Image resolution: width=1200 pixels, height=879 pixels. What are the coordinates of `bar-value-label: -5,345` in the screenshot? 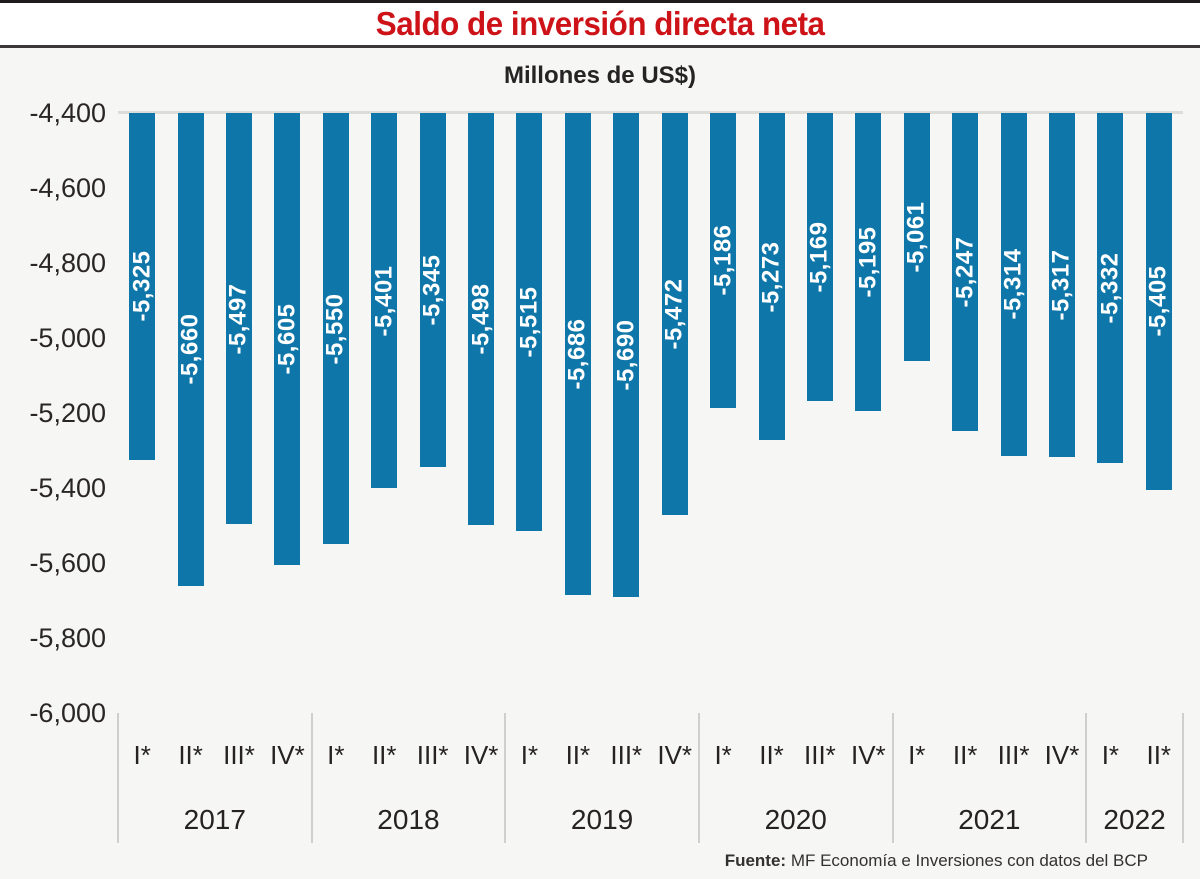 It's located at (432, 290).